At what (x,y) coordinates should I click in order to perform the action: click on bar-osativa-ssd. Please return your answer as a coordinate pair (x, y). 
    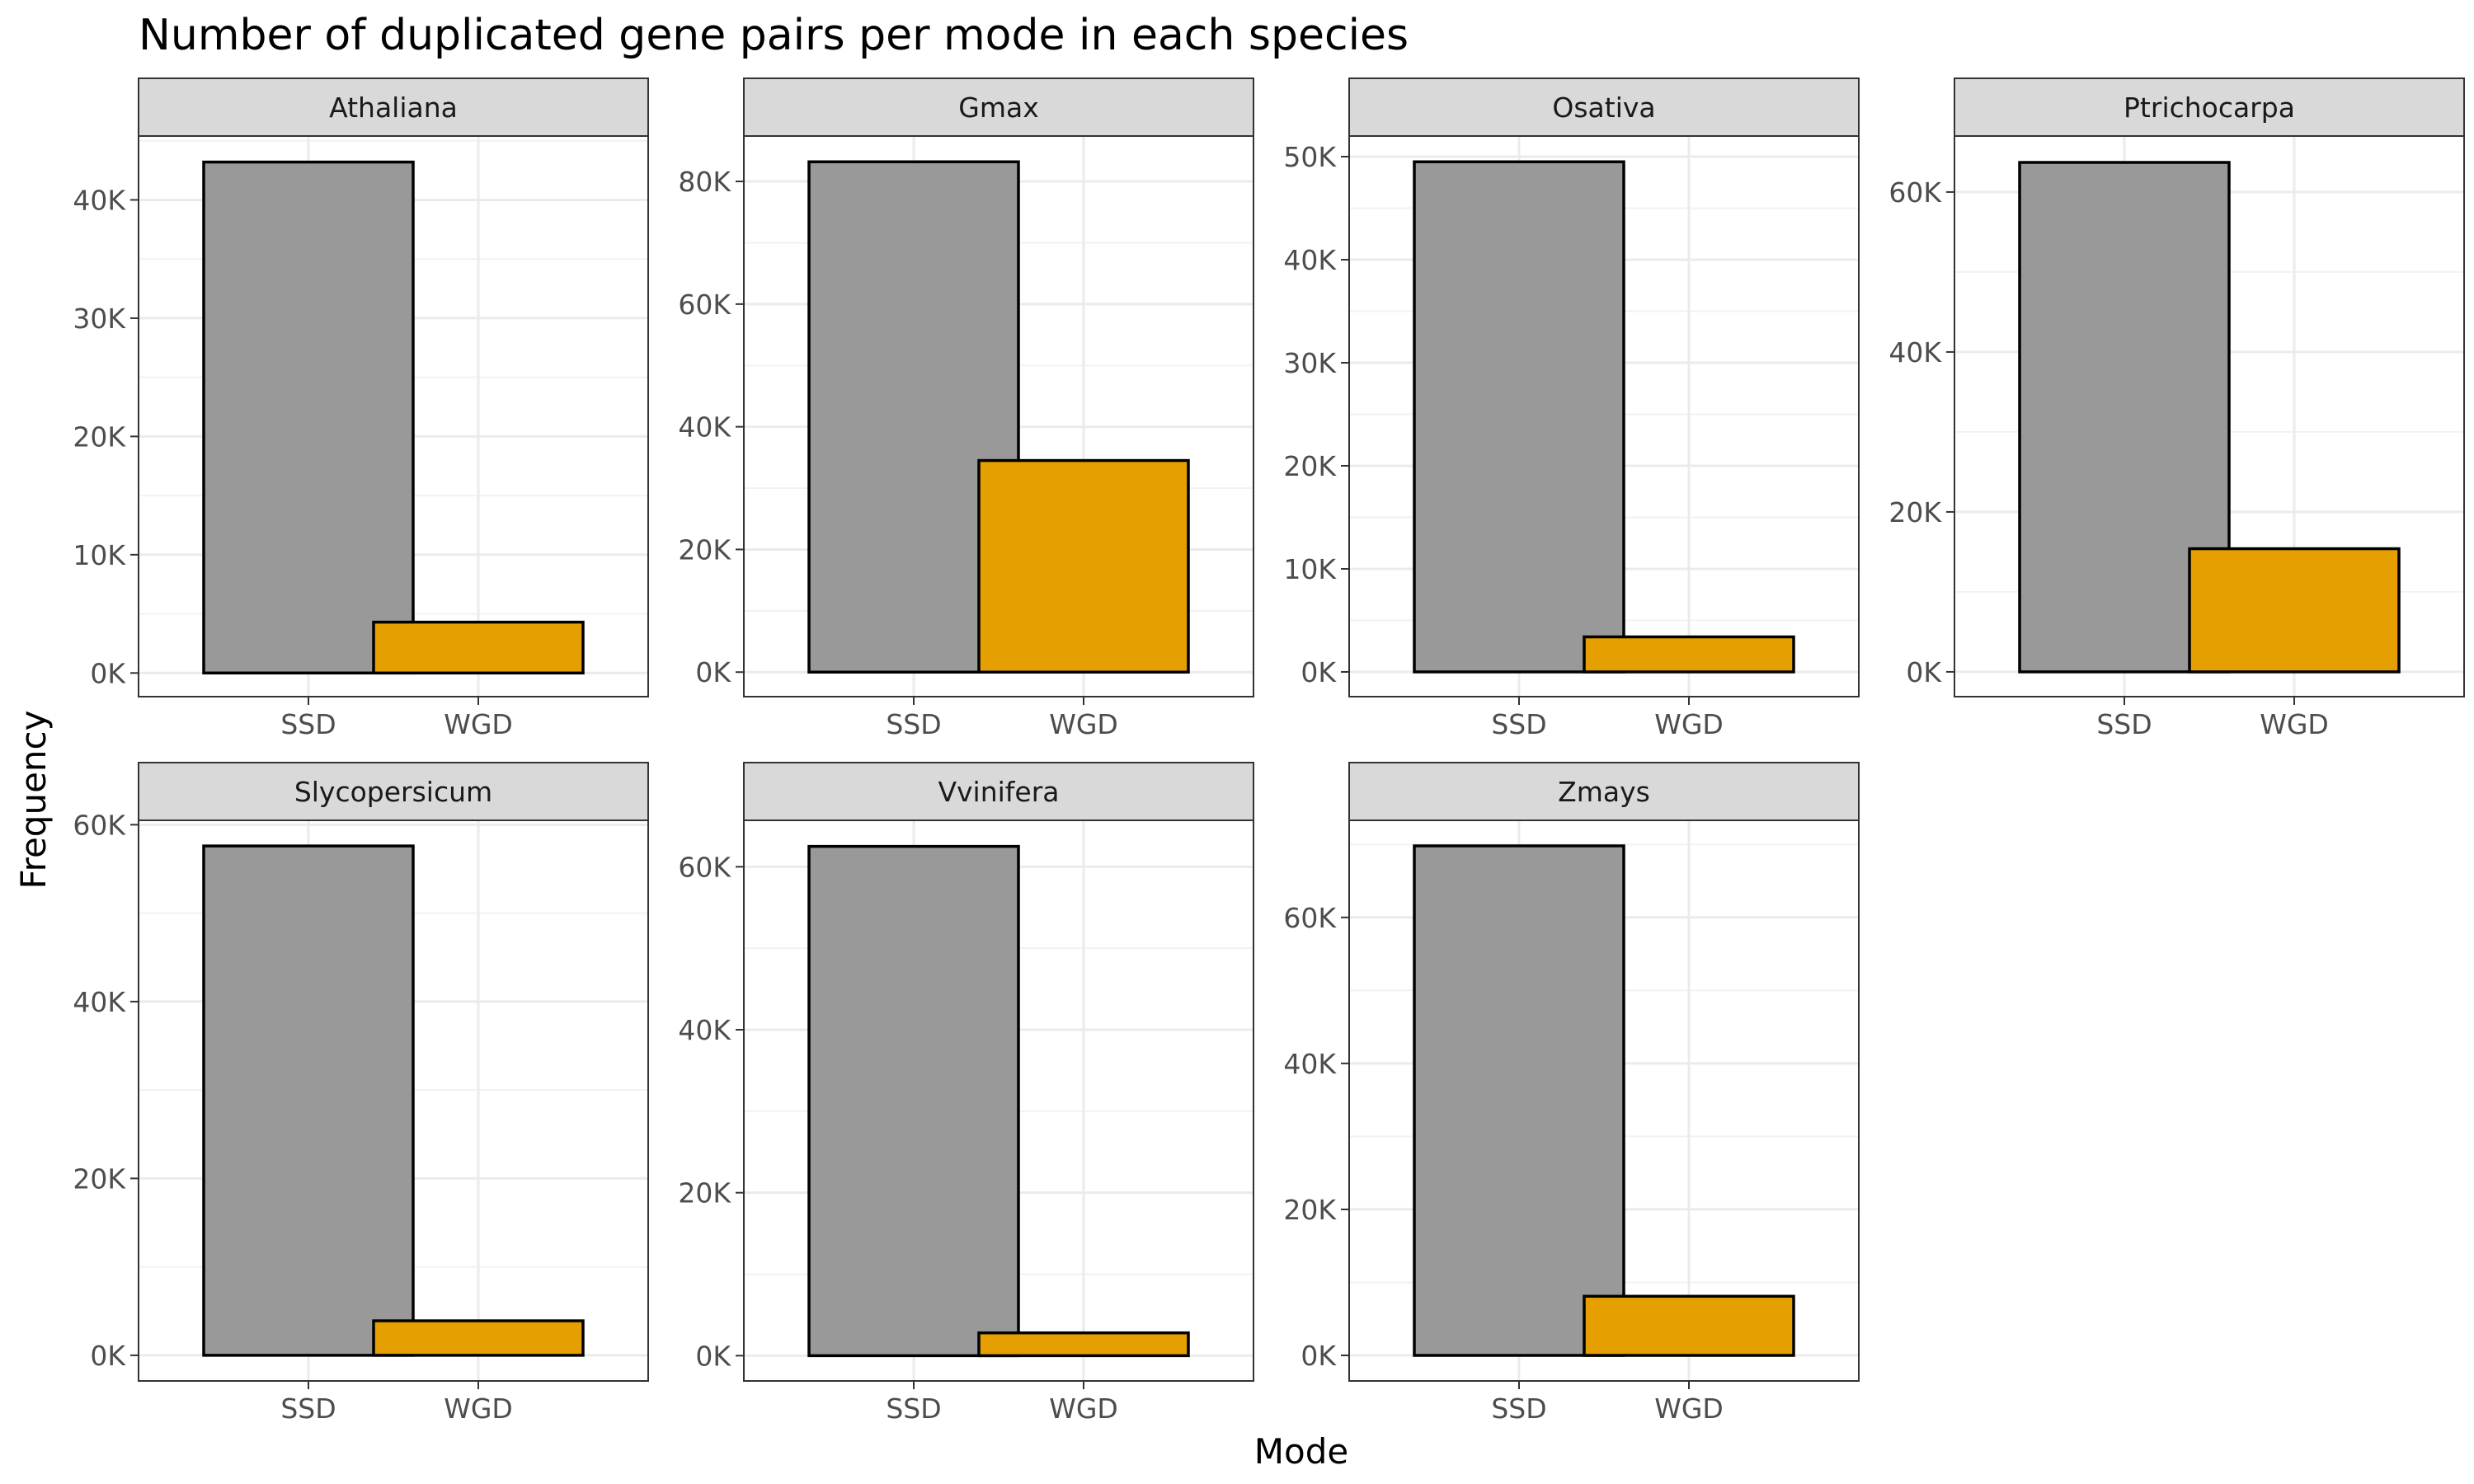
    Looking at the image, I should click on (1519, 417).